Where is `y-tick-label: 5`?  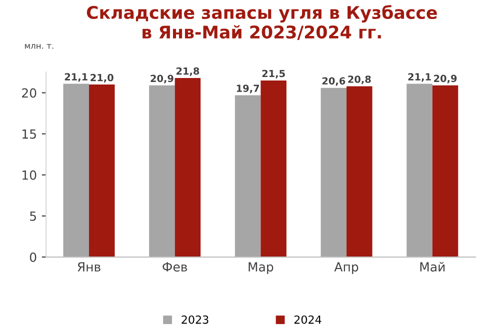
y-tick-label: 5 is located at coordinates (33, 216).